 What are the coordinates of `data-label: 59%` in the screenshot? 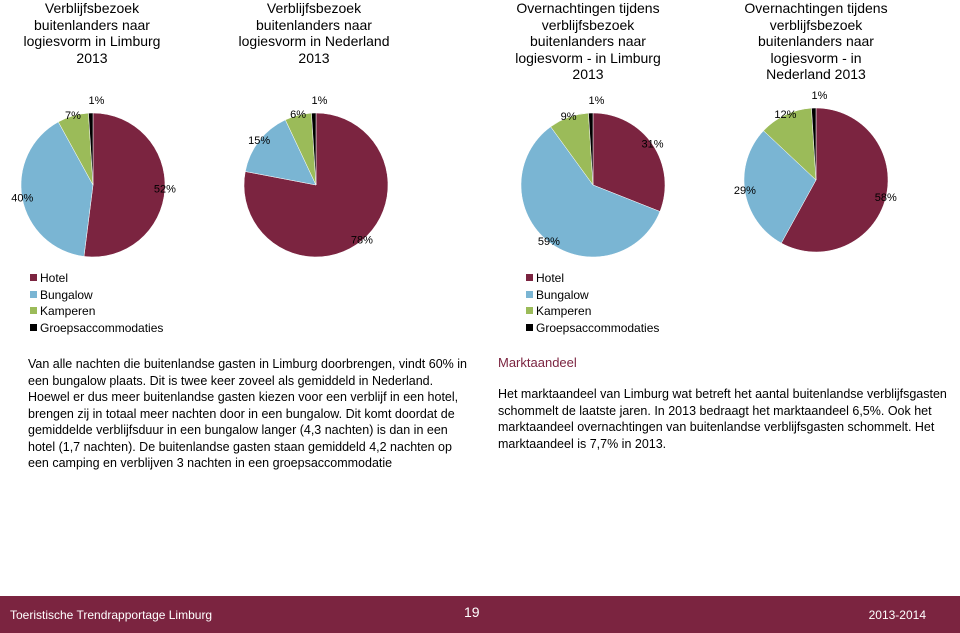 It's located at (549, 242).